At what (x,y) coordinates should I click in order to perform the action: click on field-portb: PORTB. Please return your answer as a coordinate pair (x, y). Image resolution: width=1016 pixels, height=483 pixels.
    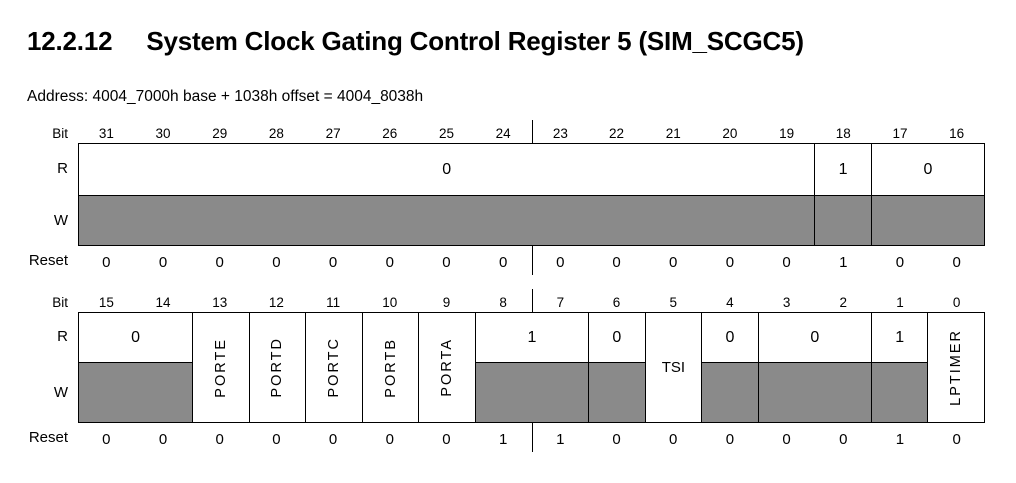
    Looking at the image, I should click on (390, 367).